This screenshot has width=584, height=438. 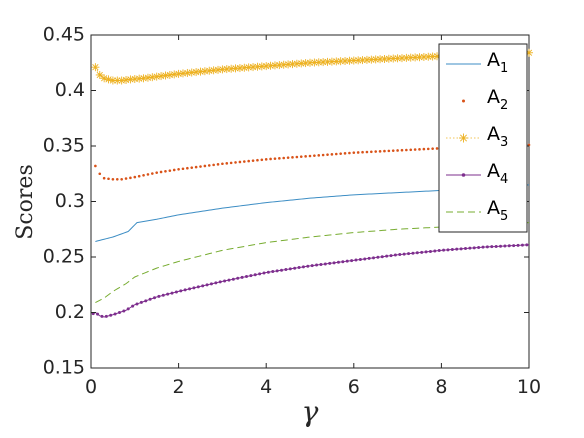 What do you see at coordinates (91, 387) in the screenshot?
I see `x-tick-label: 0` at bounding box center [91, 387].